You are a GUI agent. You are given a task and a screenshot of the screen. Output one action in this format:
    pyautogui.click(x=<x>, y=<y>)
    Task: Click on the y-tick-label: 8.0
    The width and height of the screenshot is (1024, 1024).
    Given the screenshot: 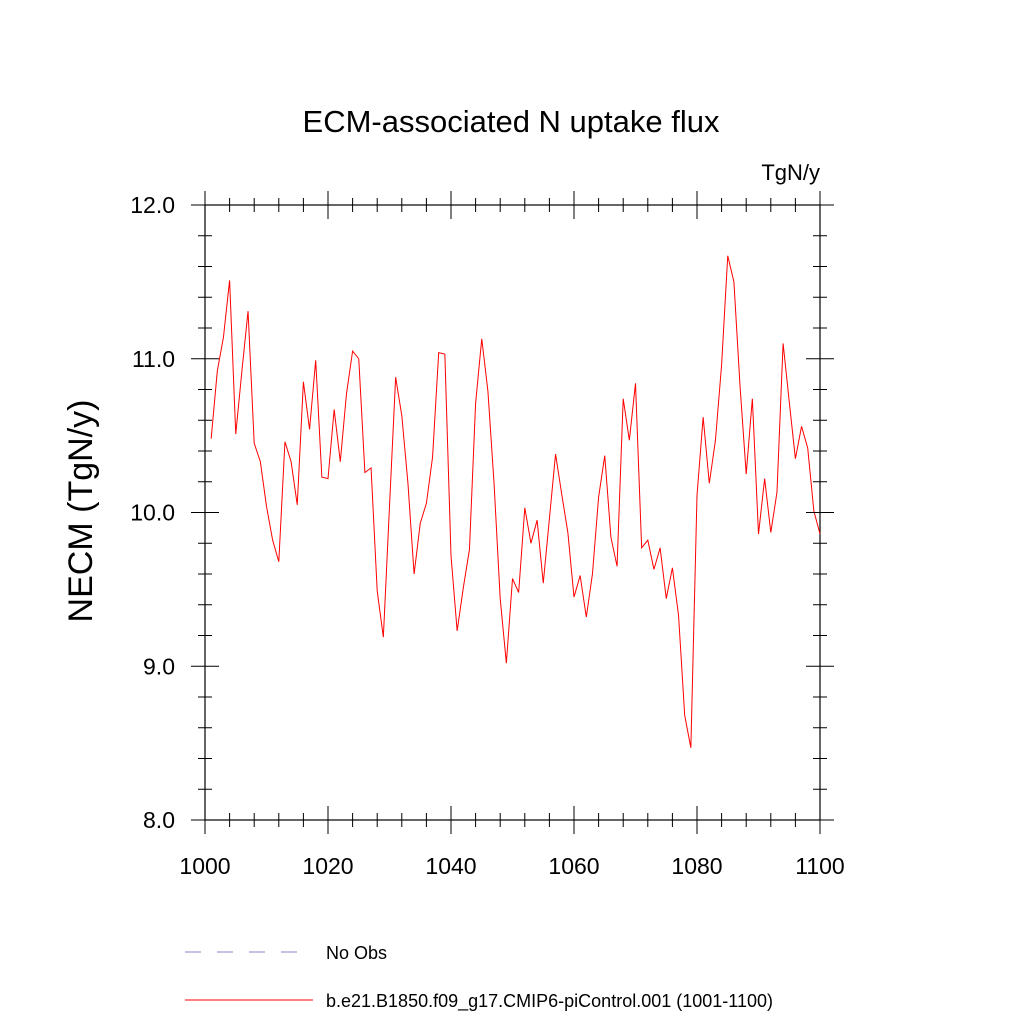 What is the action you would take?
    pyautogui.click(x=159, y=820)
    